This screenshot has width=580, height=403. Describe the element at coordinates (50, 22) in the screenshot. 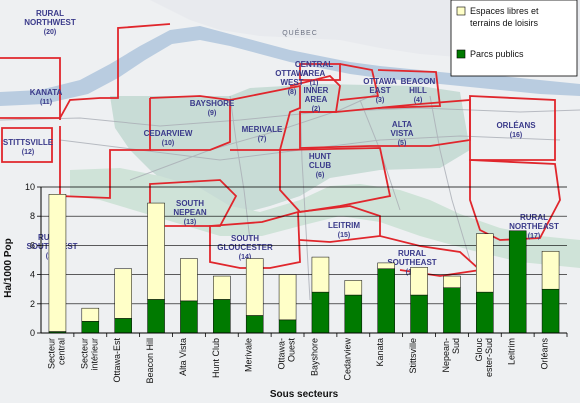

I see `map-area-name: NORTHWEST` at that location.